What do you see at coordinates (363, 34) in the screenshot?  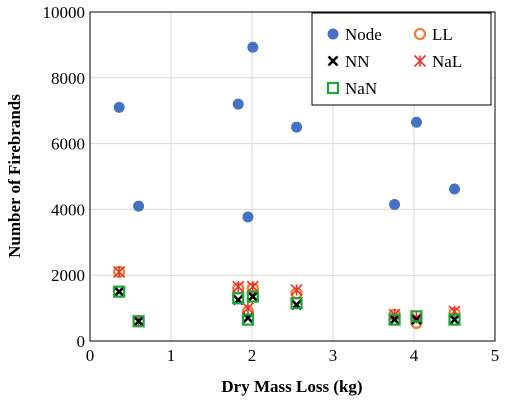 I see `legend-label-node: Node` at bounding box center [363, 34].